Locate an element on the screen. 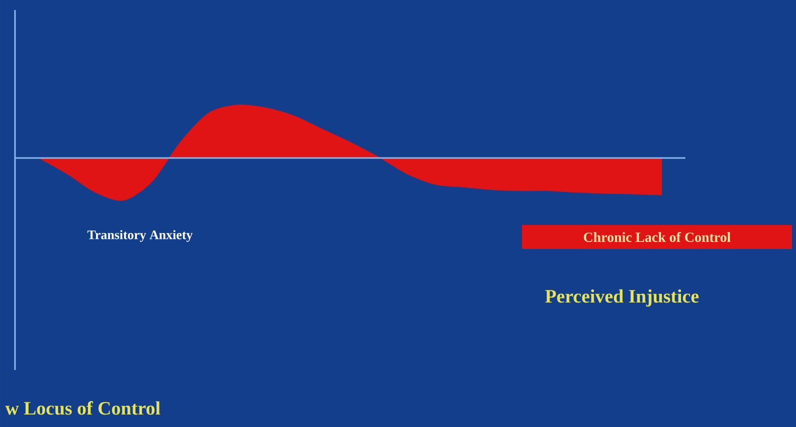  text: Transitory Anxiety is located at coordinates (140, 236).